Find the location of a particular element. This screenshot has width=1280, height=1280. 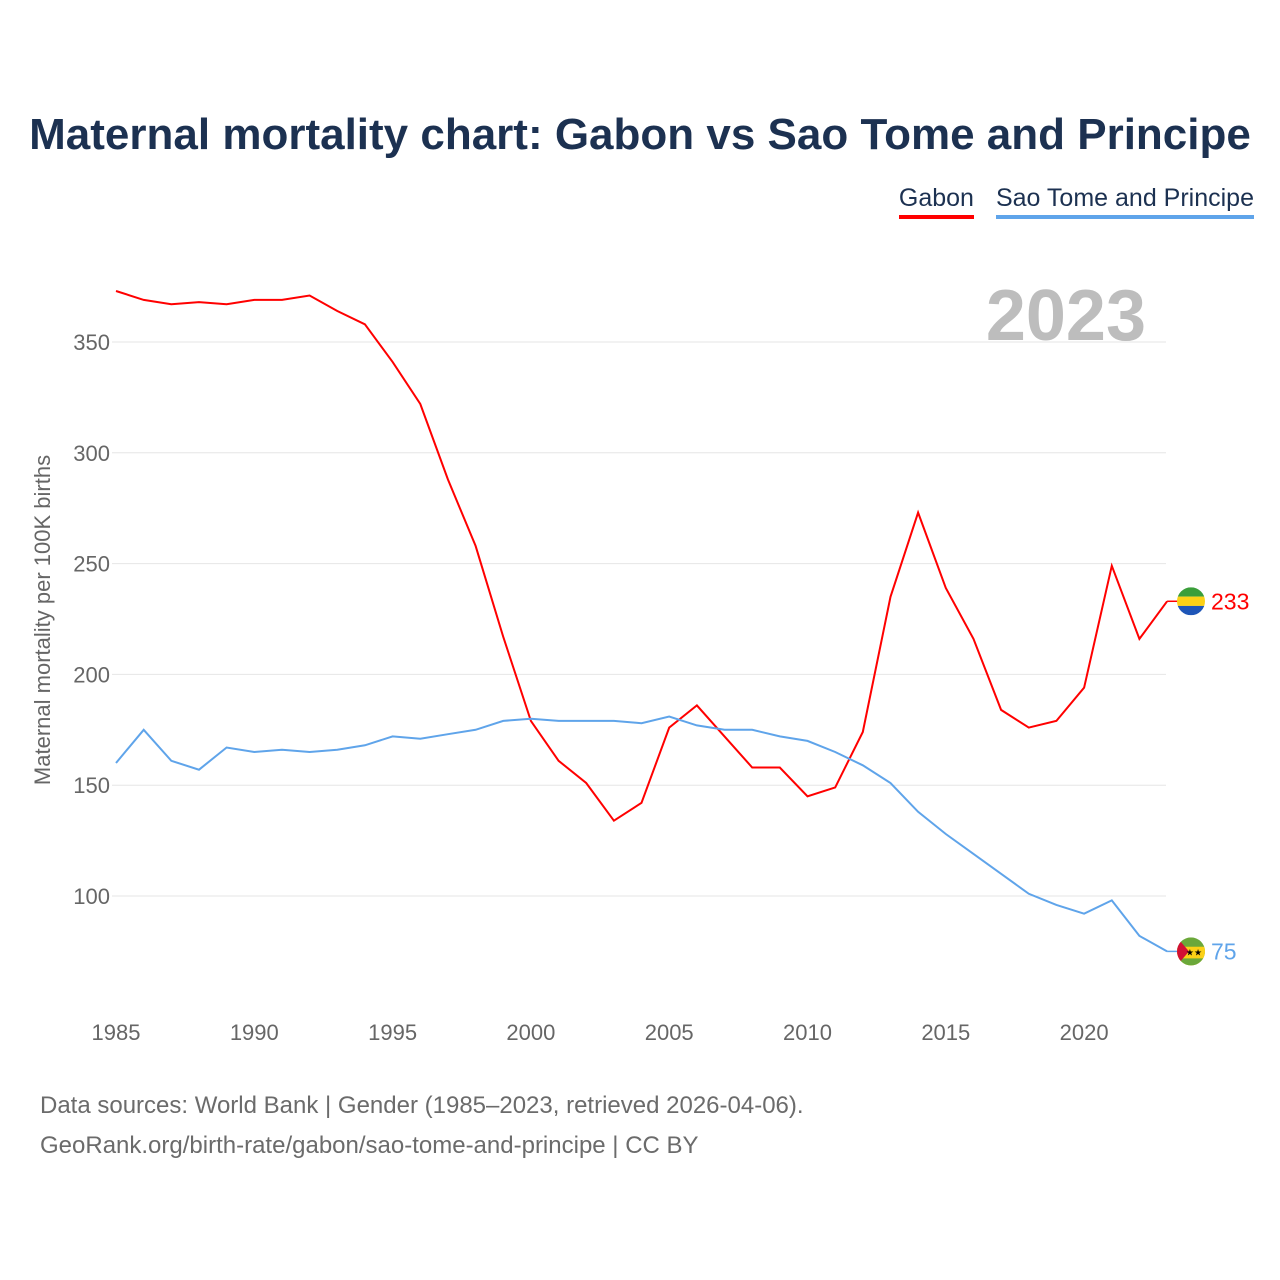

legend-item-sao-tome: Sao Tome and Principe is located at coordinates (1124, 201).